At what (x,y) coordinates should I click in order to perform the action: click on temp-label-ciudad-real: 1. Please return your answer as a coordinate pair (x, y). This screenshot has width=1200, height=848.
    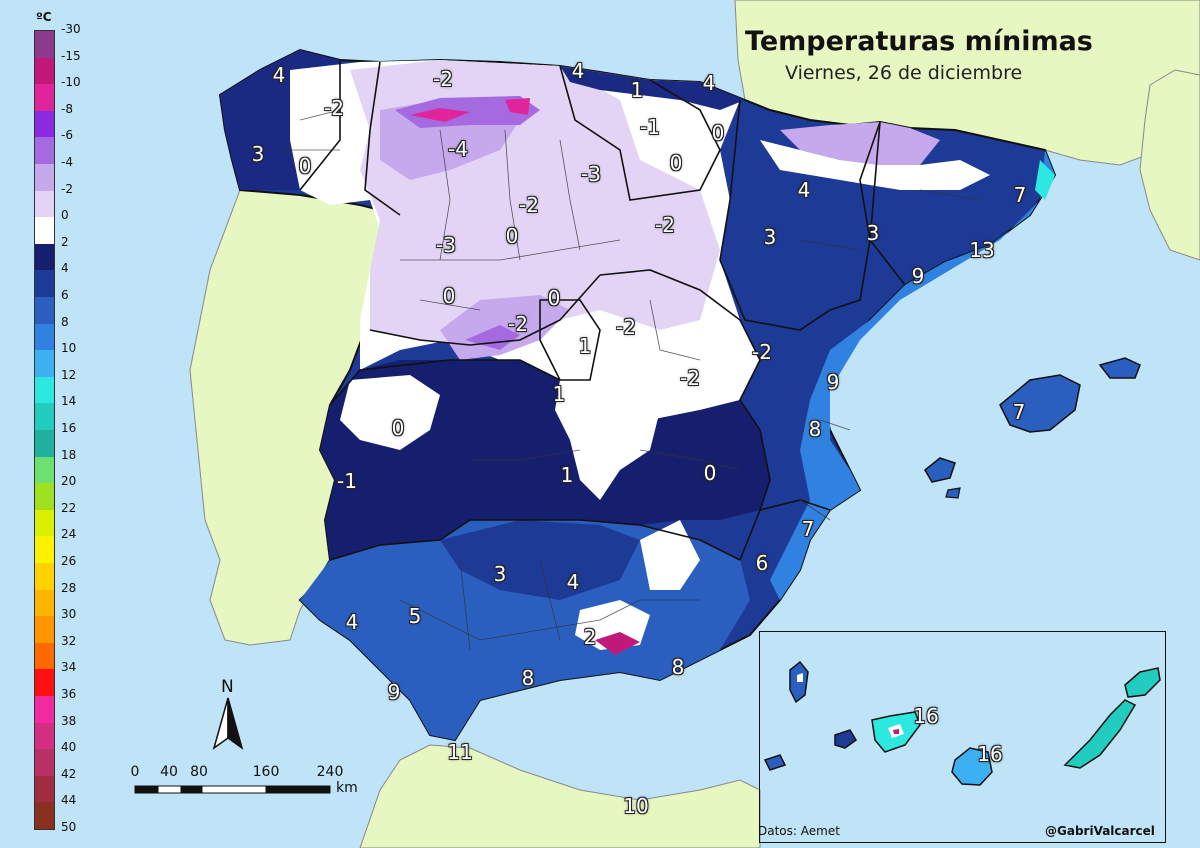
    Looking at the image, I should click on (567, 475).